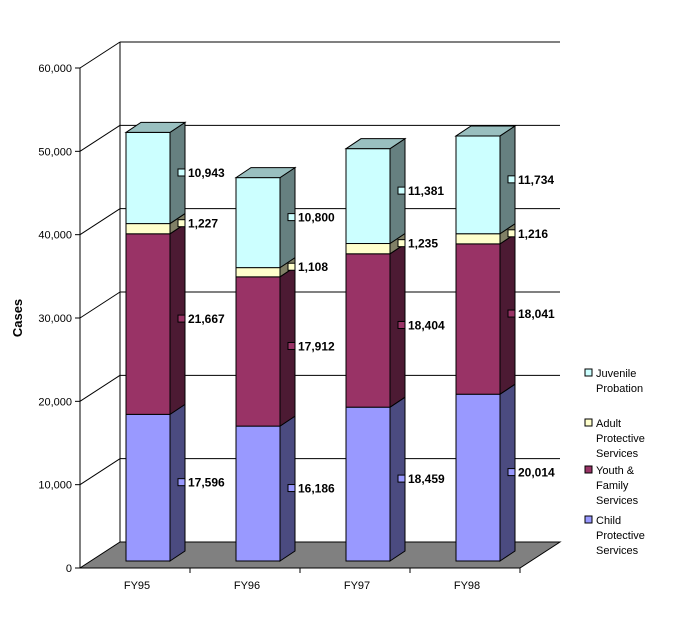  Describe the element at coordinates (55, 486) in the screenshot. I see `y-tick-label: 10,000` at that location.